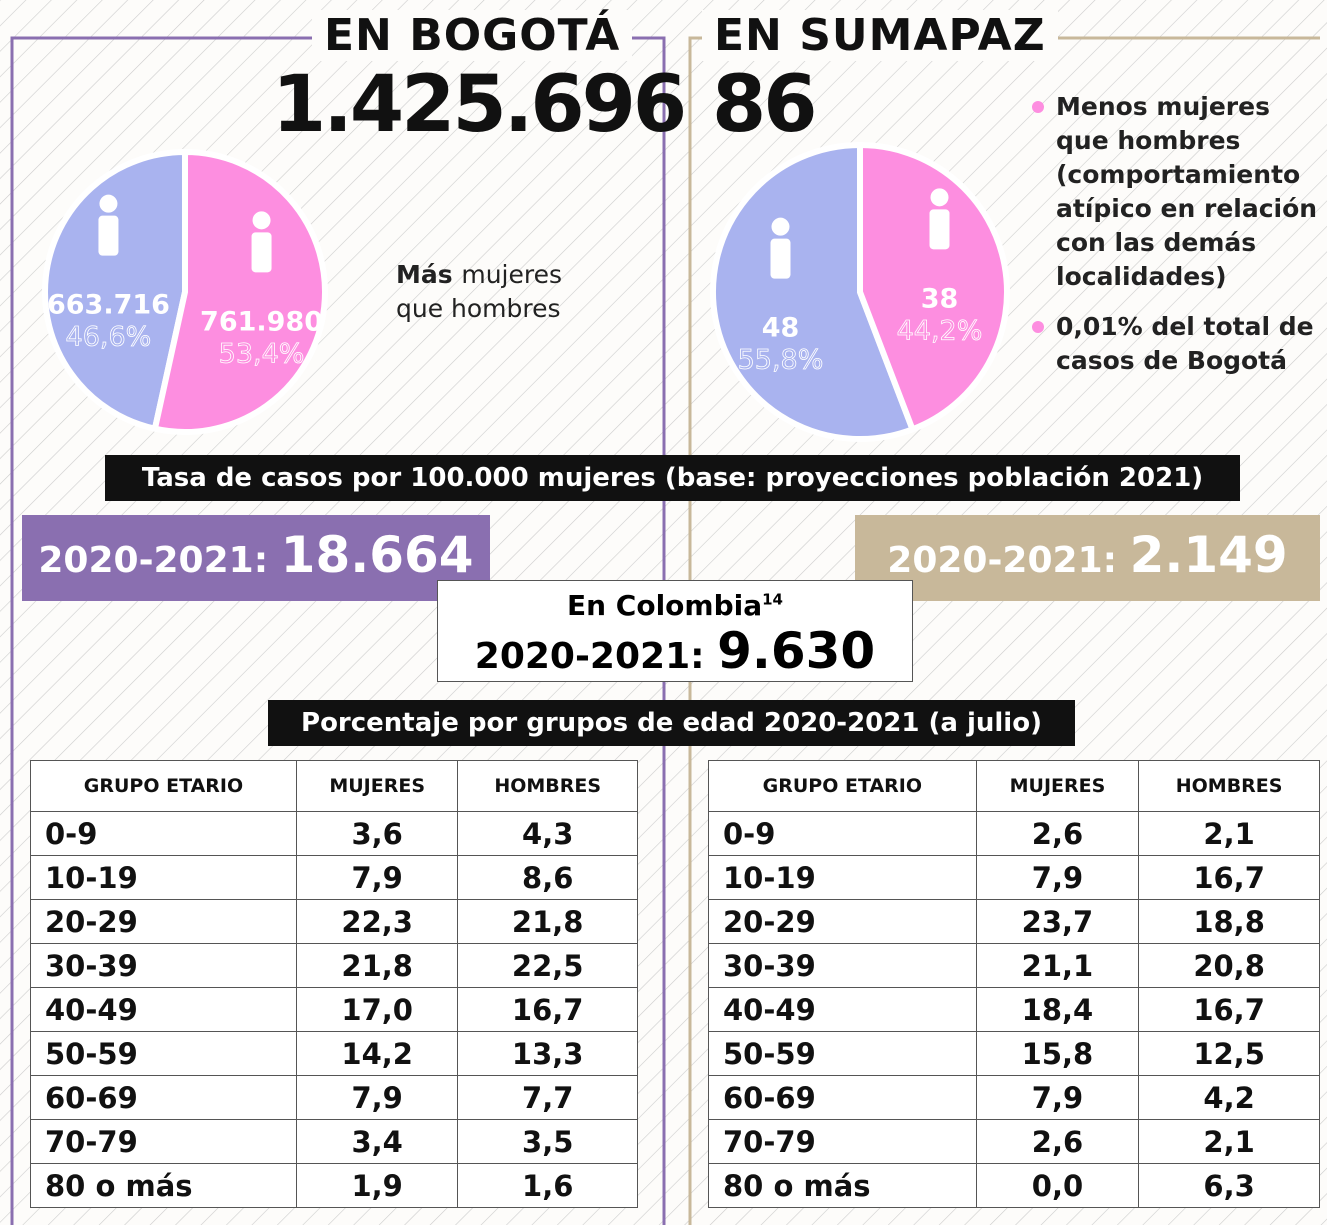 Image resolution: width=1327 pixels, height=1225 pixels. Describe the element at coordinates (1014, 833) in the screenshot. I see `row: 0-9 2,6 2,1` at that location.